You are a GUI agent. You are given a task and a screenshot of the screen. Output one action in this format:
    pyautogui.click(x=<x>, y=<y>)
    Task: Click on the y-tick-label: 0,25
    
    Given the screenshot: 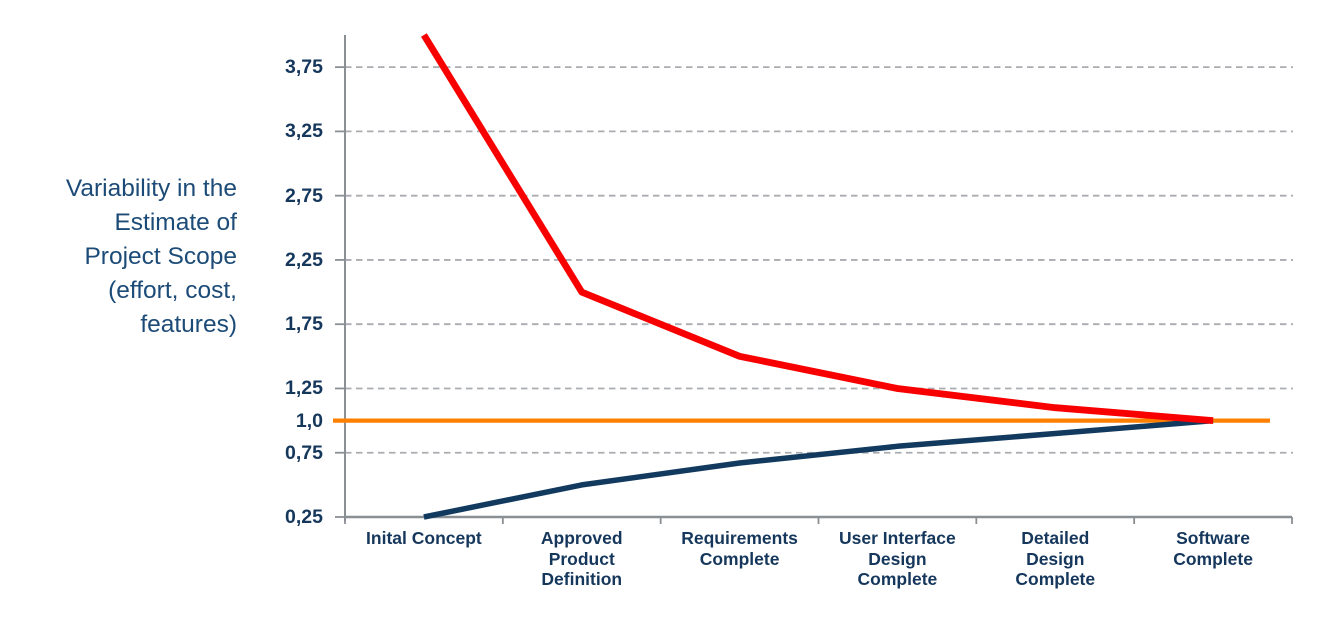 What is the action you would take?
    pyautogui.click(x=304, y=517)
    